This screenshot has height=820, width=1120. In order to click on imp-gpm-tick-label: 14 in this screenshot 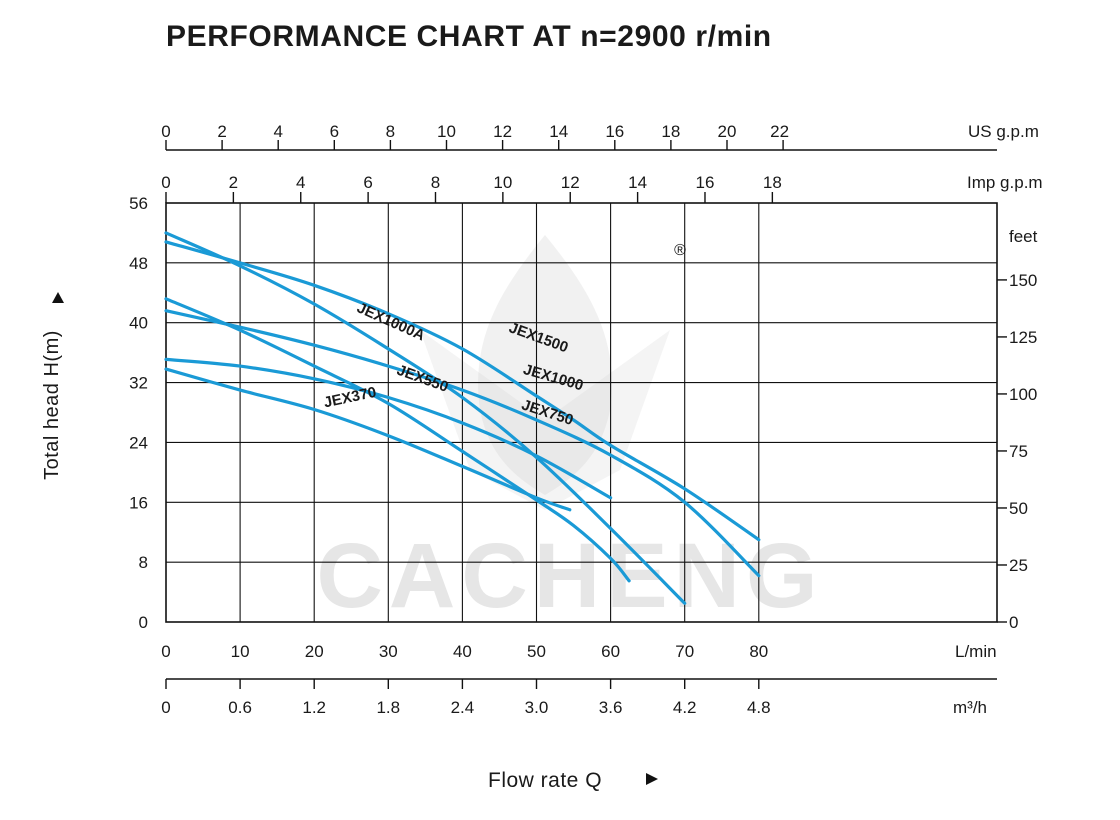, I will do `click(637, 182)`.